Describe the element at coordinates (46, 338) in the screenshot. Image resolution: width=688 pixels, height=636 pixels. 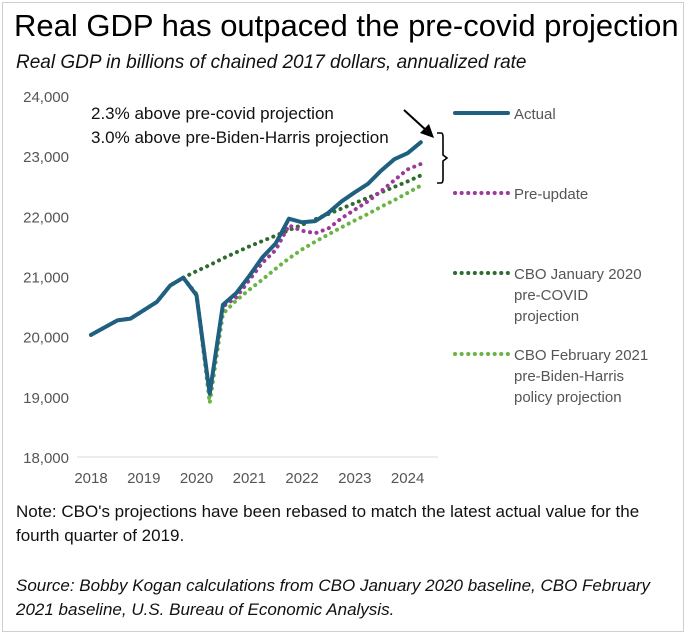
I see `y-tick-label: 20,000` at that location.